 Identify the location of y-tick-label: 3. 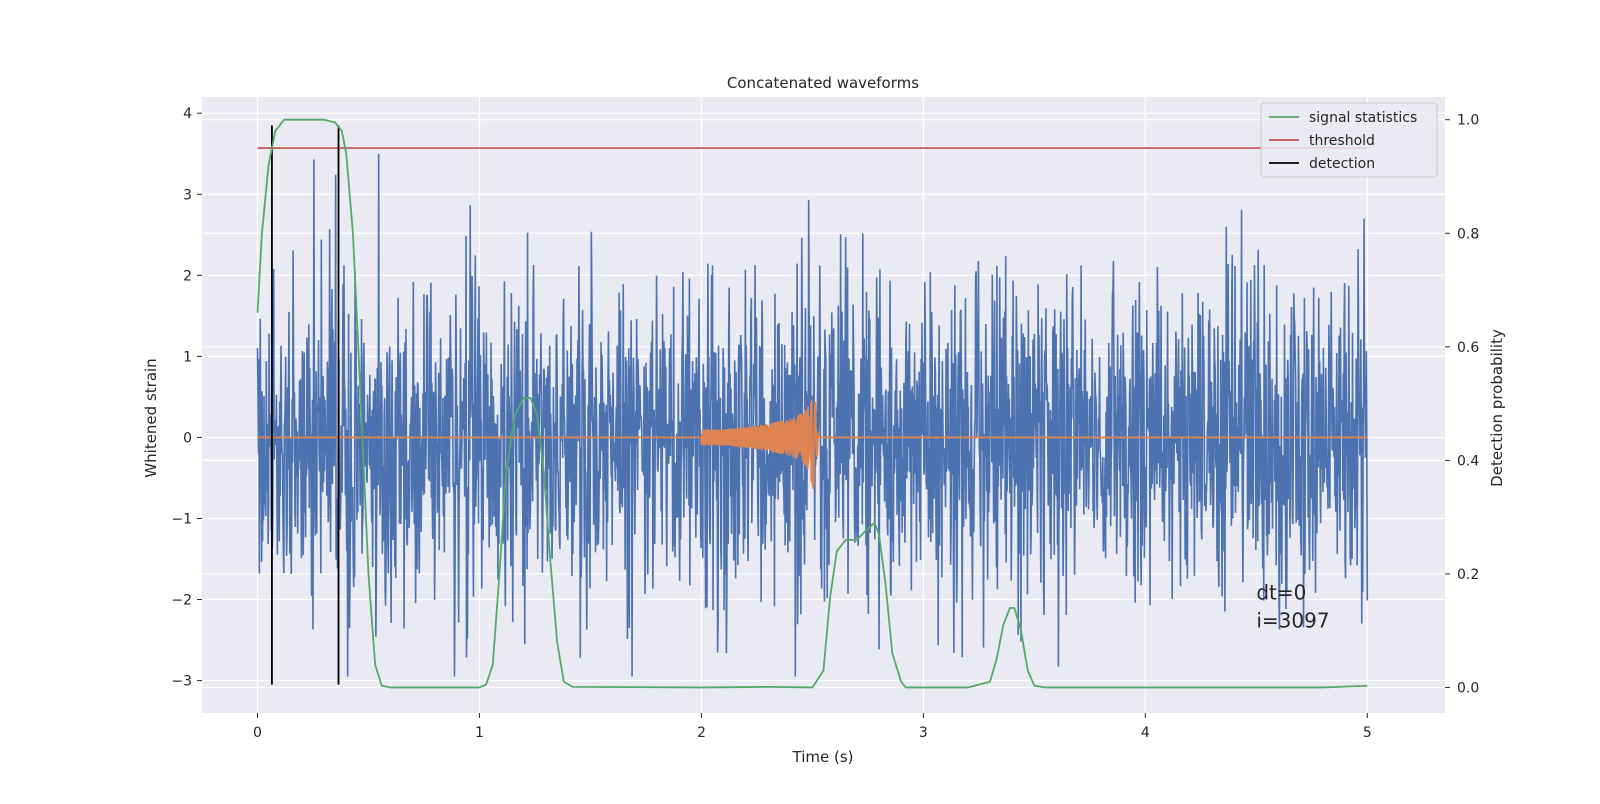
(187, 195).